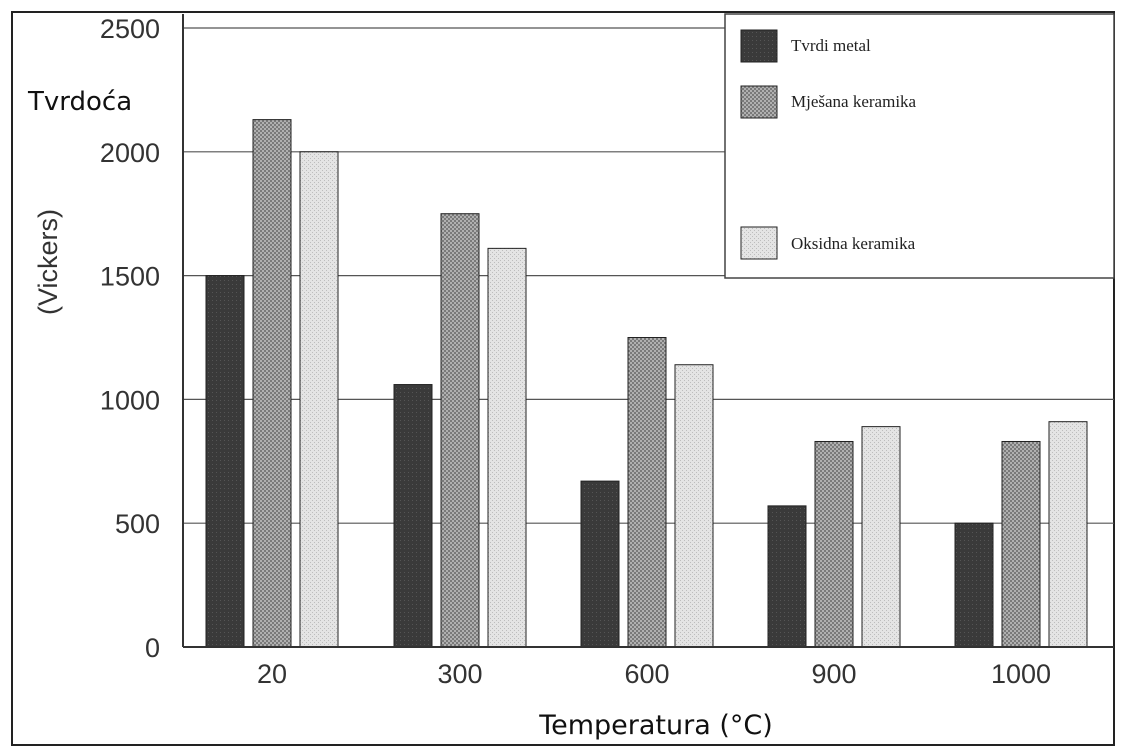 The width and height of the screenshot is (1126, 747). Describe the element at coordinates (130, 338) in the screenshot. I see `y-tick-labels: 0 500 1000 1500 2000 2500` at that location.